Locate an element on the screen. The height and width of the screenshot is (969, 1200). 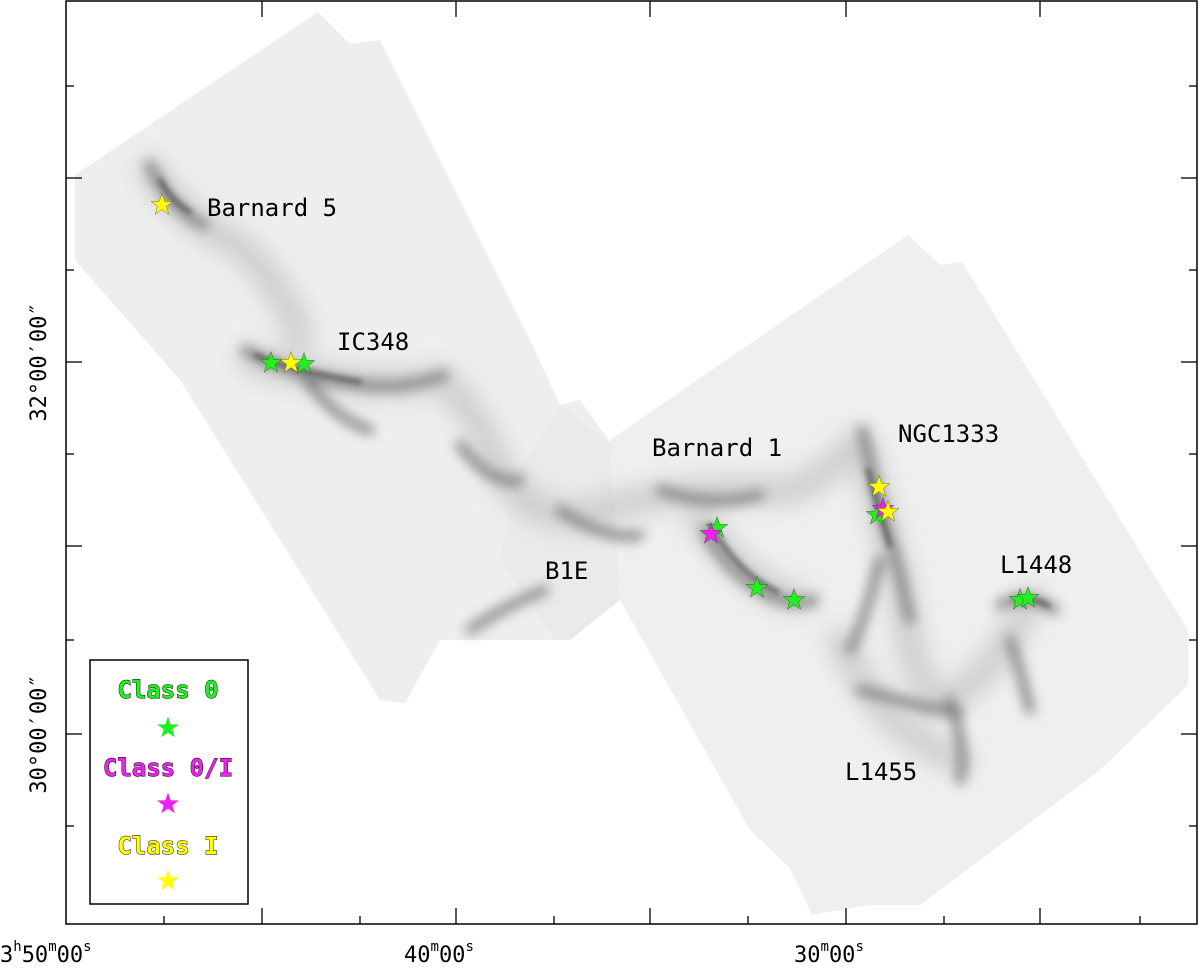
x-axis-labels: 3h50m00s 40m00s 30m00s is located at coordinates (432, 953).